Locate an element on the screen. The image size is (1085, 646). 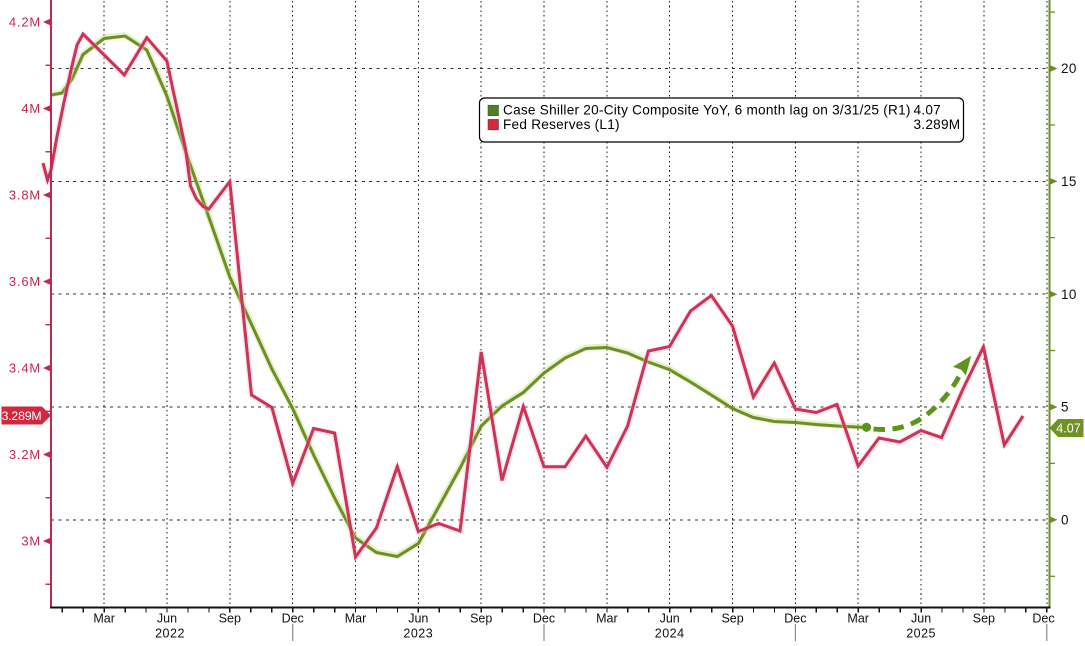
svg-text: 4M is located at coordinates (31, 108).